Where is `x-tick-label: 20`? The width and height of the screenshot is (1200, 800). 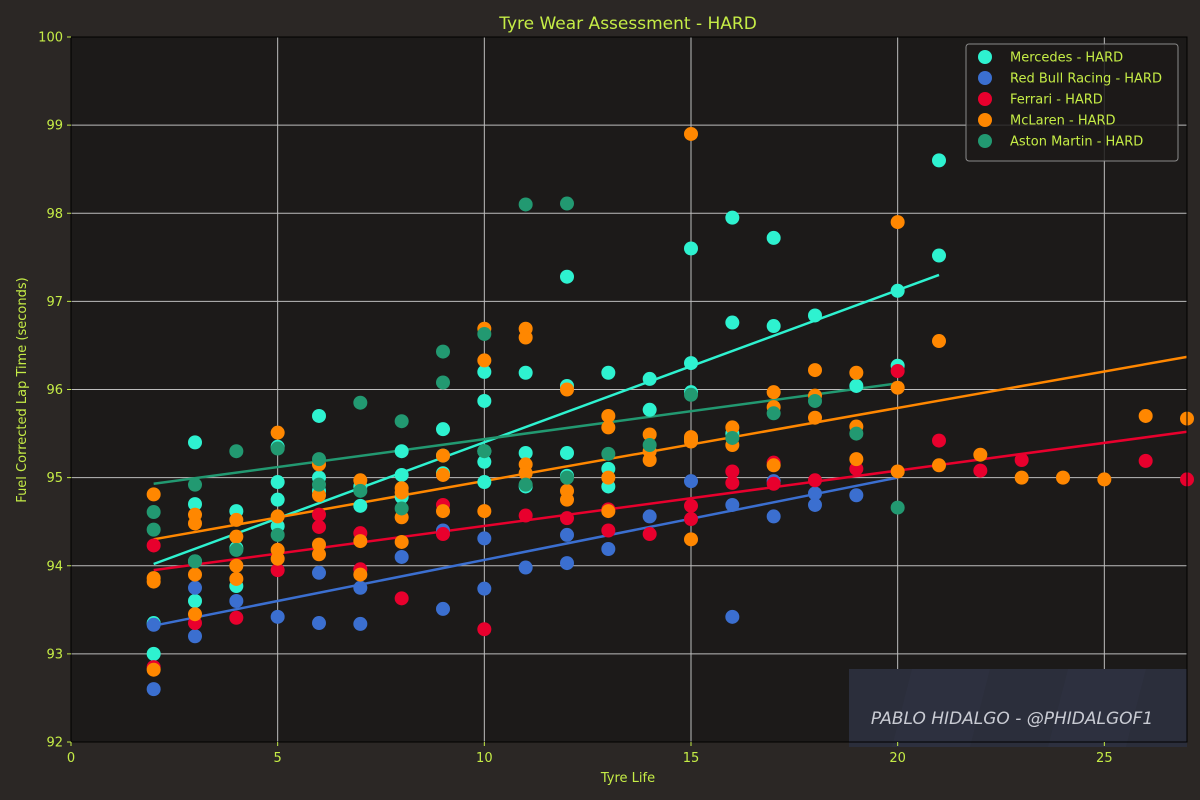
x-tick-label: 20 is located at coordinates (897, 758).